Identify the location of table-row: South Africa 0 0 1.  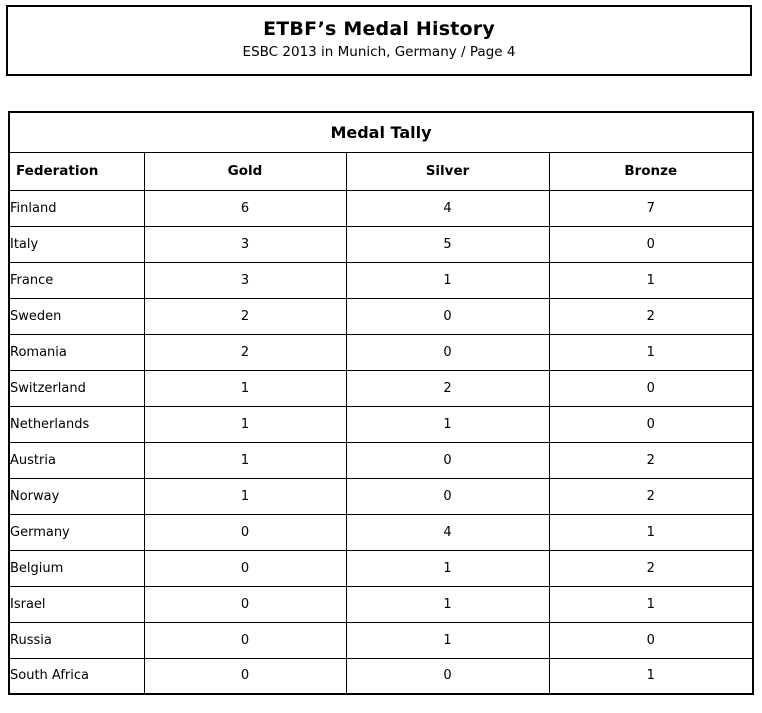
(381, 676).